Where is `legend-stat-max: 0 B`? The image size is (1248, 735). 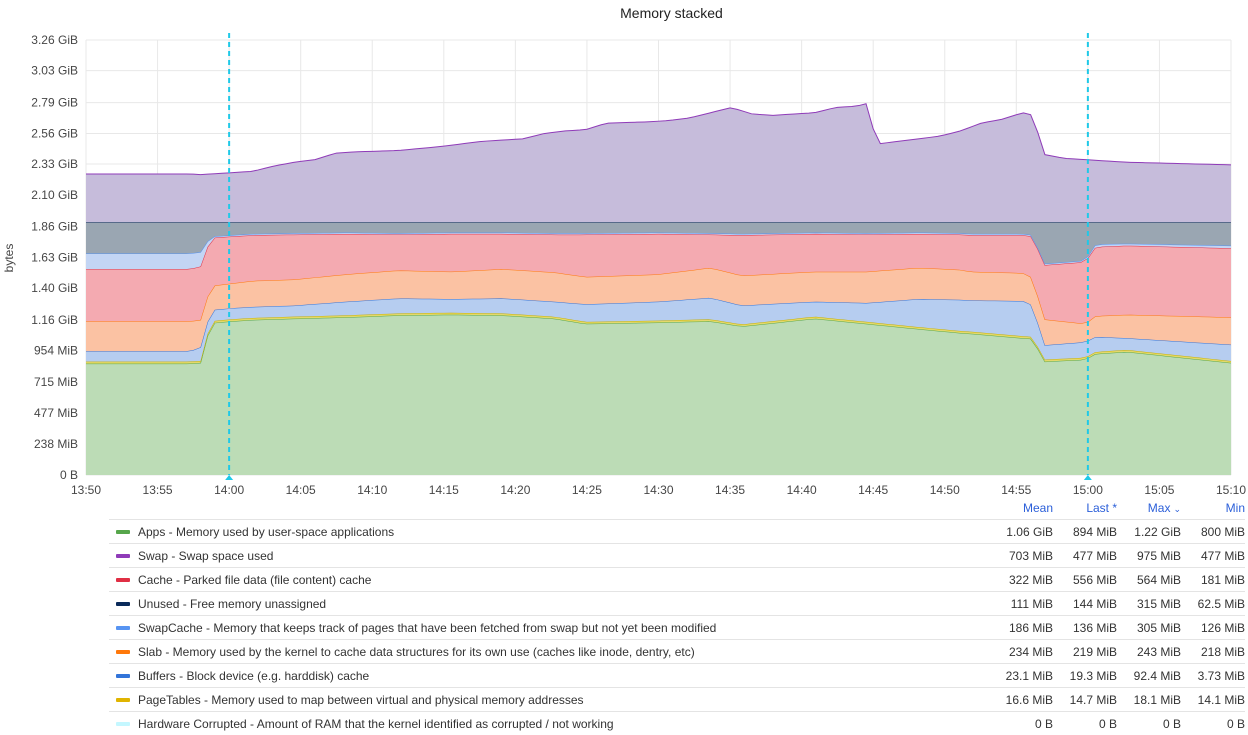
legend-stat-max: 0 B is located at coordinates (1171, 723).